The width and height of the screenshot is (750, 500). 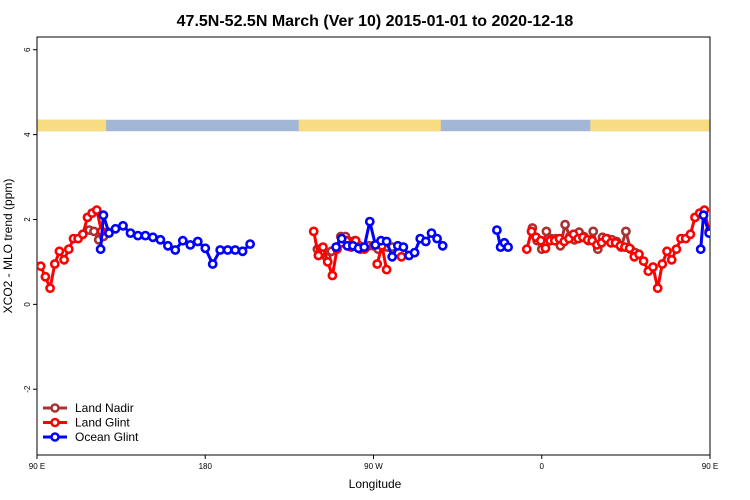 I want to click on y-tick-label-4: 6, so click(x=27, y=49).